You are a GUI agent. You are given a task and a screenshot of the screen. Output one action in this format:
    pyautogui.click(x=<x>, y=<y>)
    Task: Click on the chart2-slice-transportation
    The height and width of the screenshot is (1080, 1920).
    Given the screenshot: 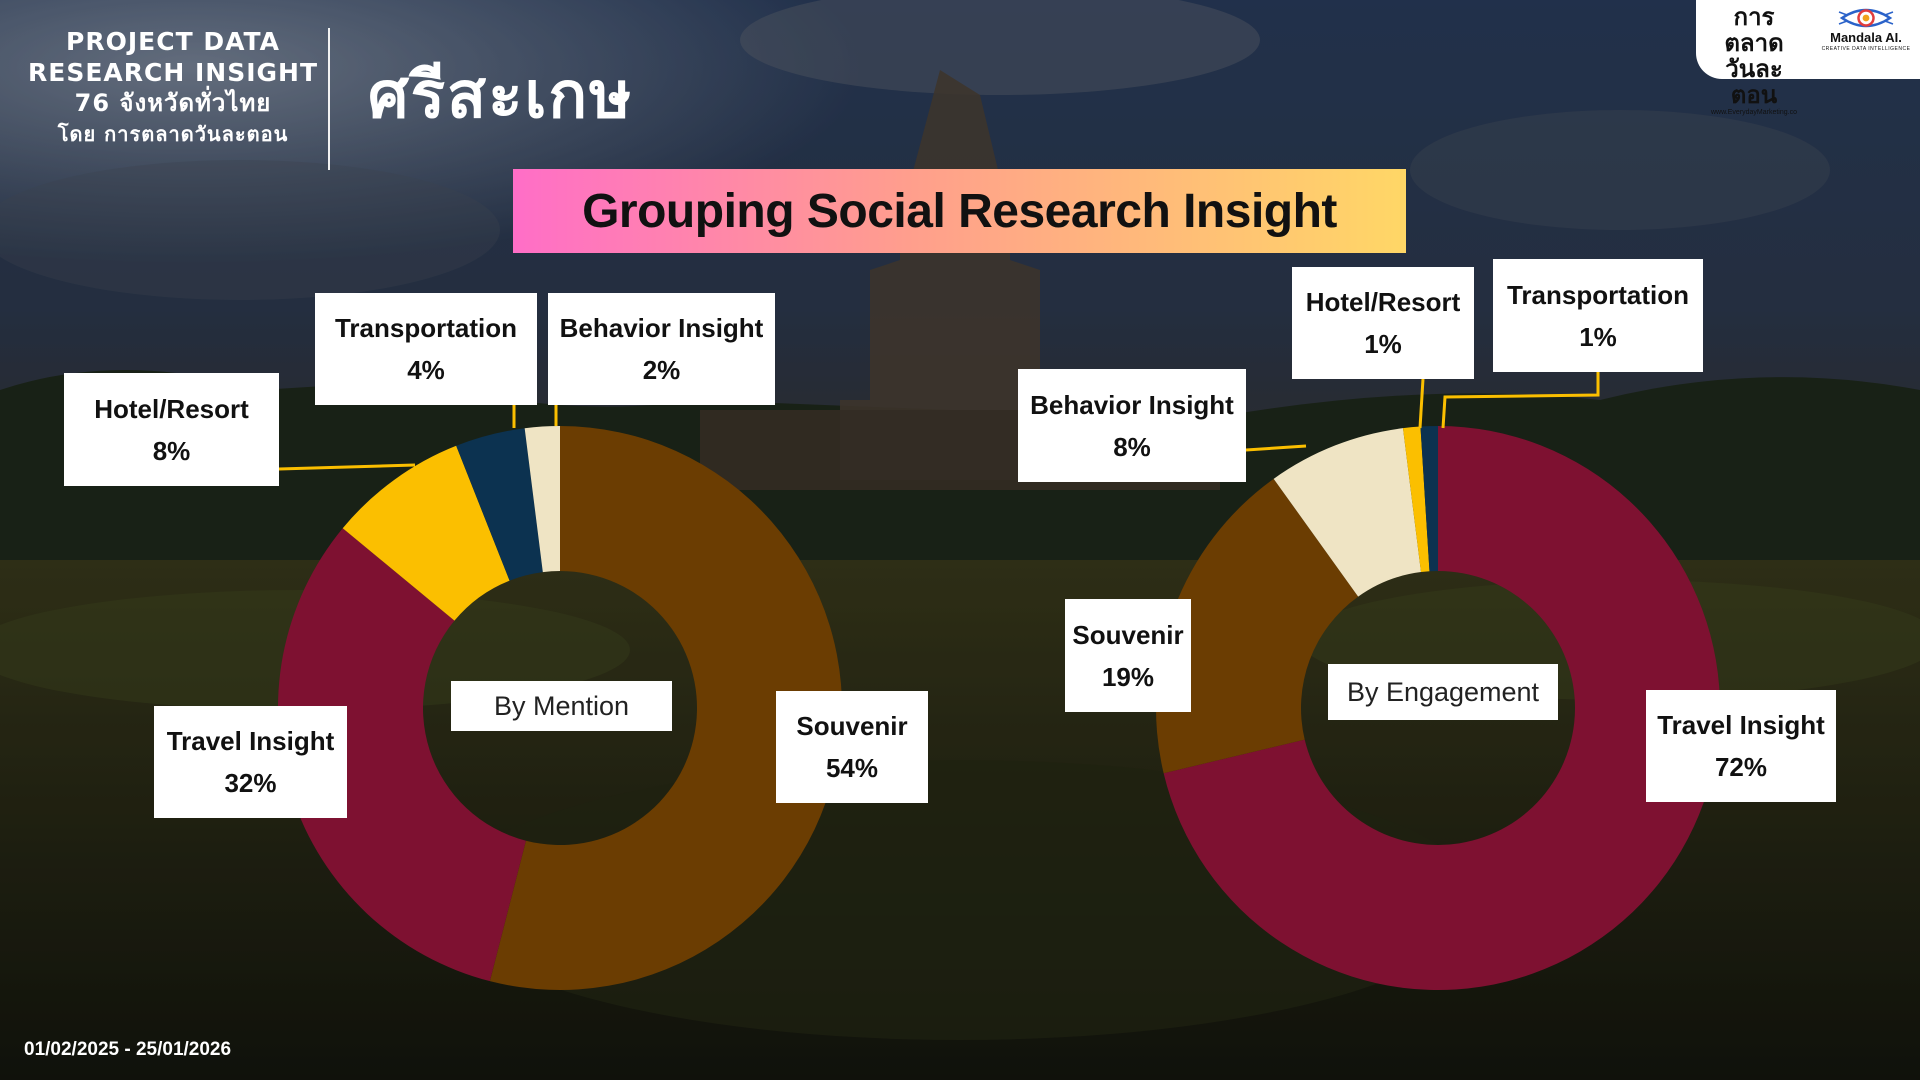 What is the action you would take?
    pyautogui.click(x=1429, y=499)
    